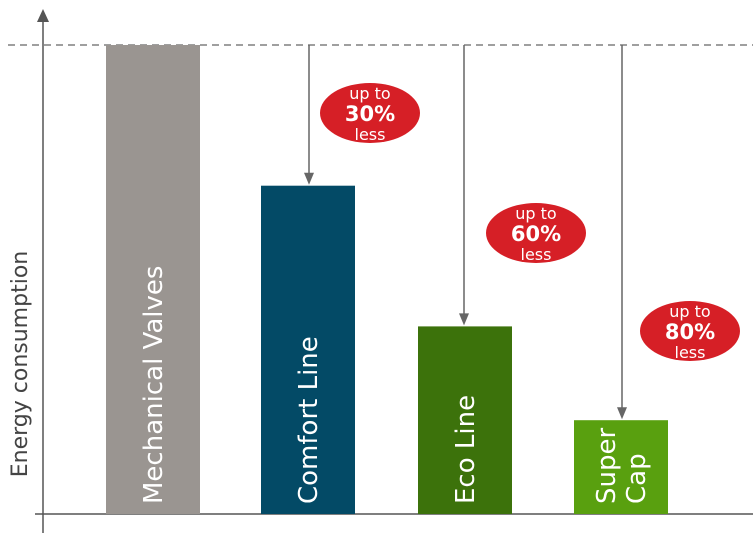  Describe the element at coordinates (154, 385) in the screenshot. I see `bar-label: Mechanical Valves` at that location.